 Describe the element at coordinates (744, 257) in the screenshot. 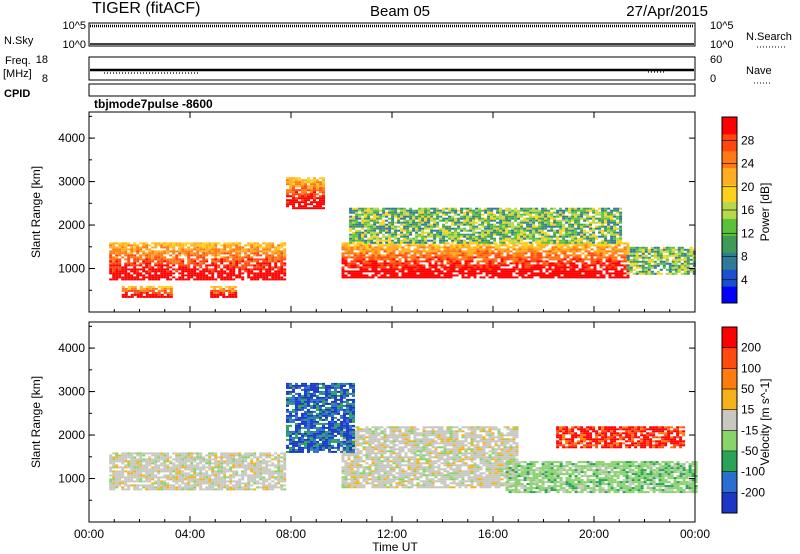

I see `colorbar-tick-label: 8` at that location.